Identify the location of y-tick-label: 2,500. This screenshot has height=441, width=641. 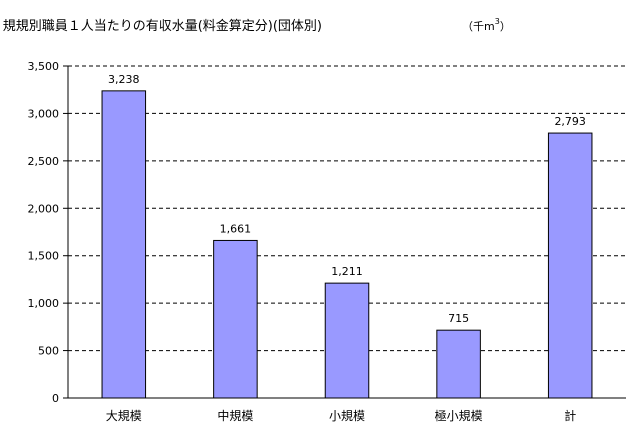
(44, 161).